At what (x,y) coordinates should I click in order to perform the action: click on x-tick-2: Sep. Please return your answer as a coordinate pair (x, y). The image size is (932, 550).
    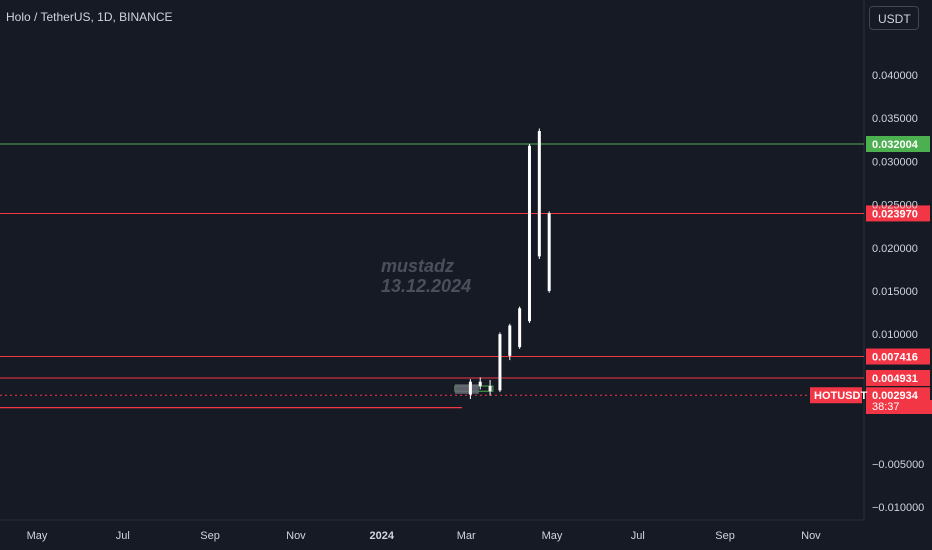
    Looking at the image, I should click on (210, 536).